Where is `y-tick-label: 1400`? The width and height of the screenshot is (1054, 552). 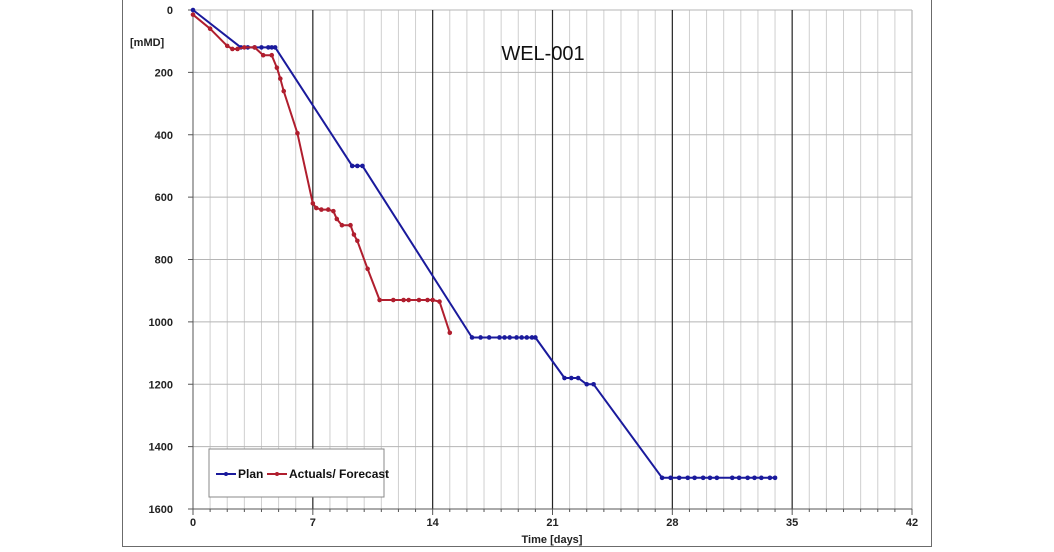
y-tick-label: 1400 is located at coordinates (161, 448).